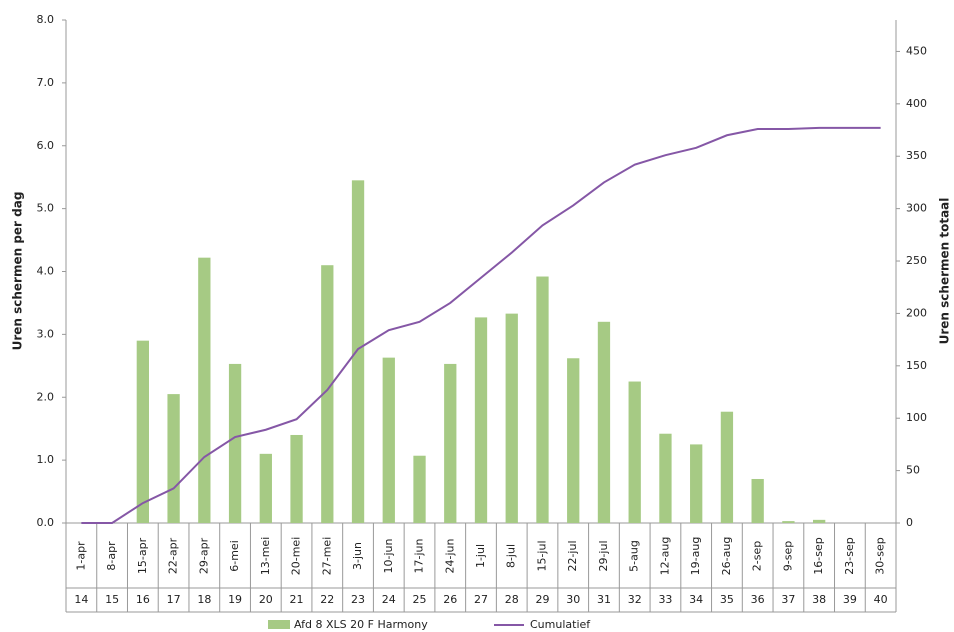  Describe the element at coordinates (234, 556) in the screenshot. I see `x-tick-label: 6-mei` at that location.